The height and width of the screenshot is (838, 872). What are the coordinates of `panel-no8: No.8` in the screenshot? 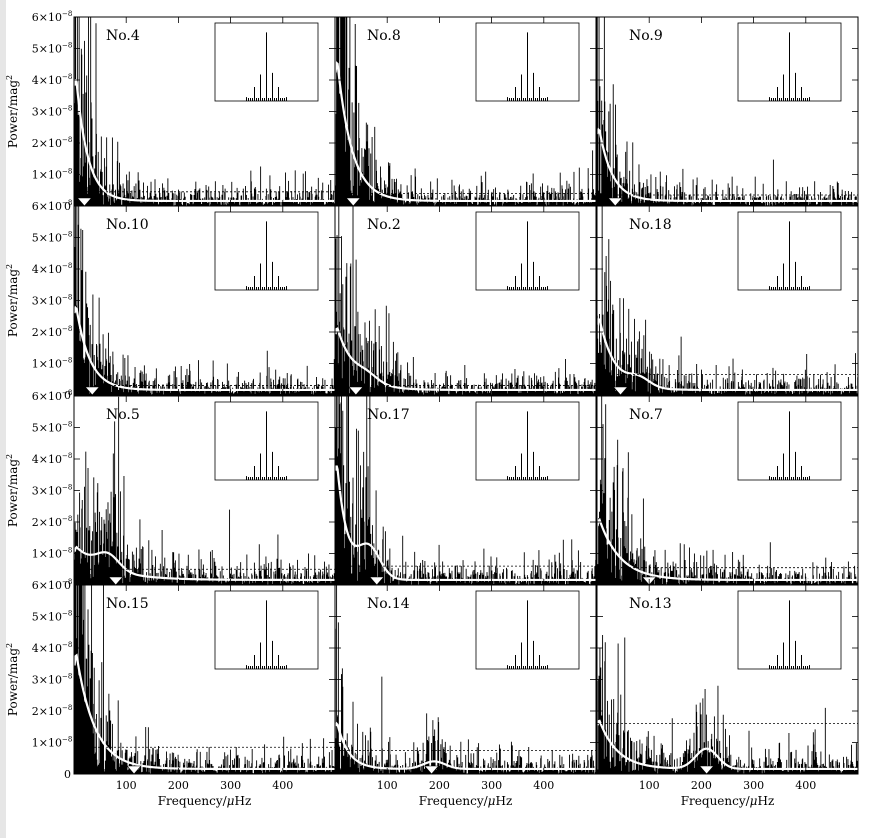 It's located at (465, 111).